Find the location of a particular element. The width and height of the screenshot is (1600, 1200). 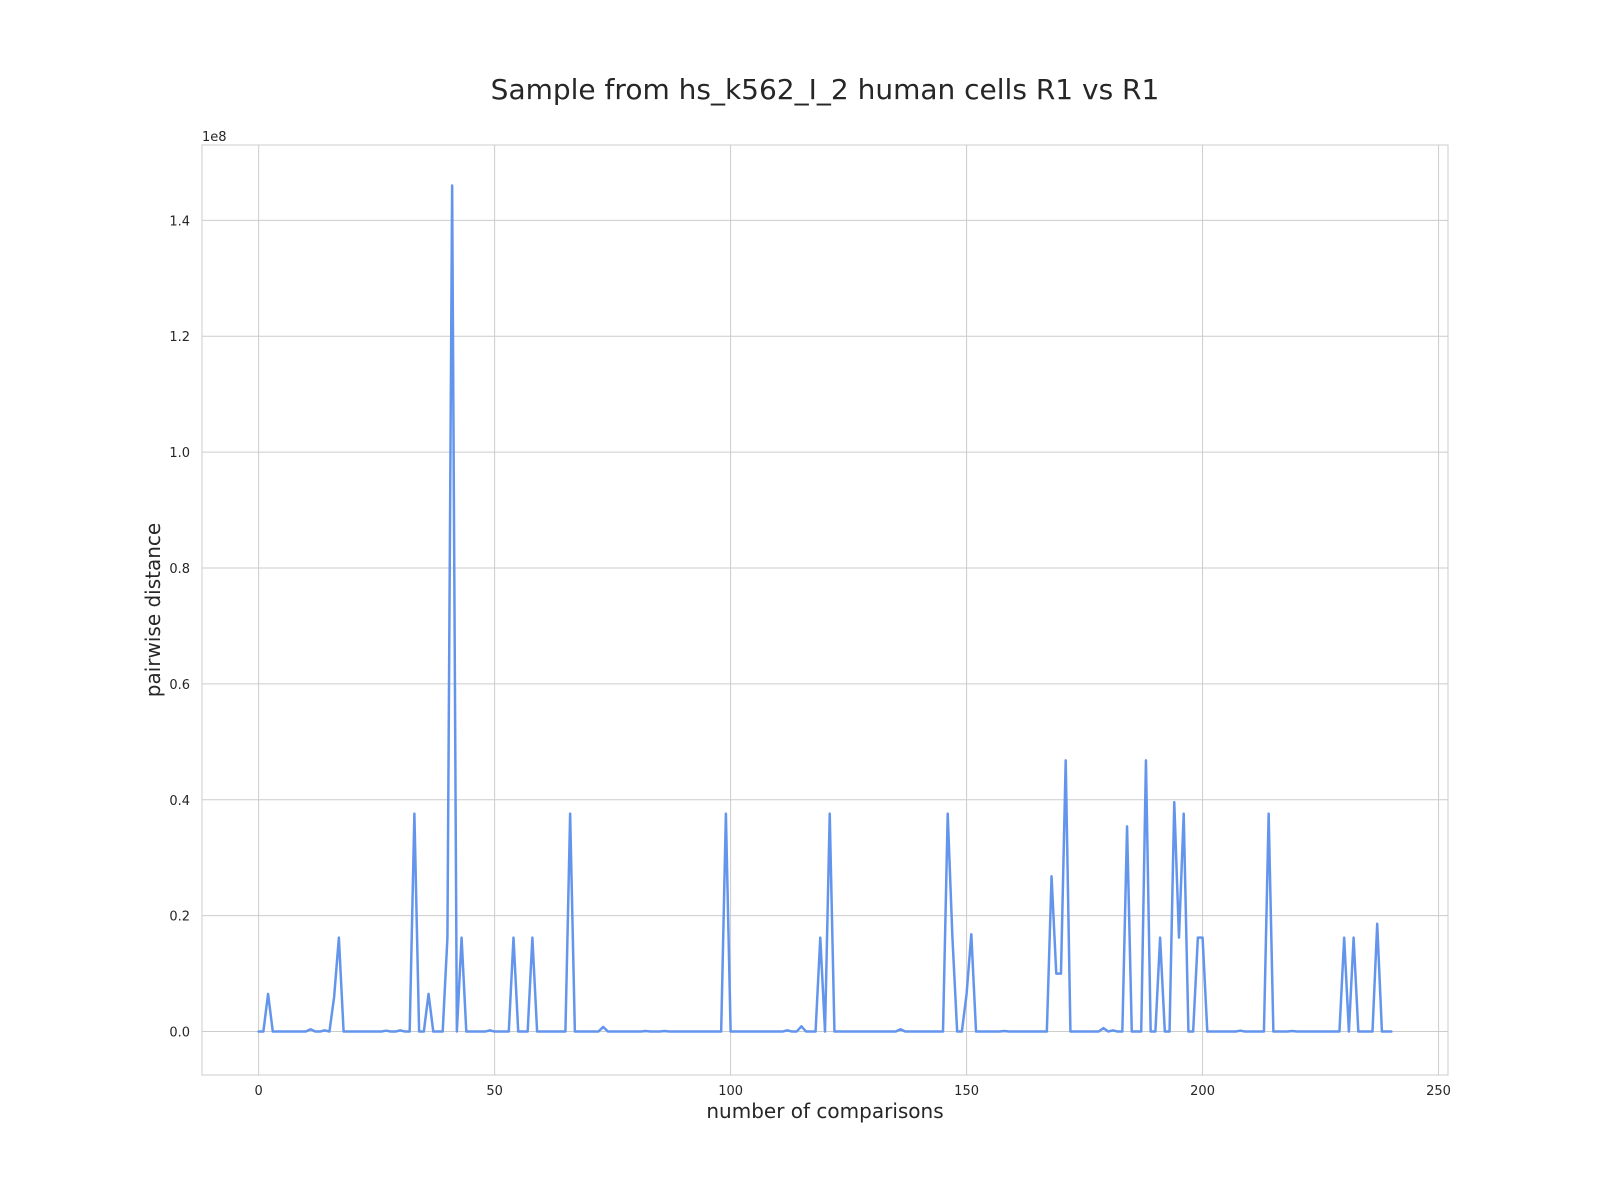

y-tick-label: 0.6 is located at coordinates (179, 685).